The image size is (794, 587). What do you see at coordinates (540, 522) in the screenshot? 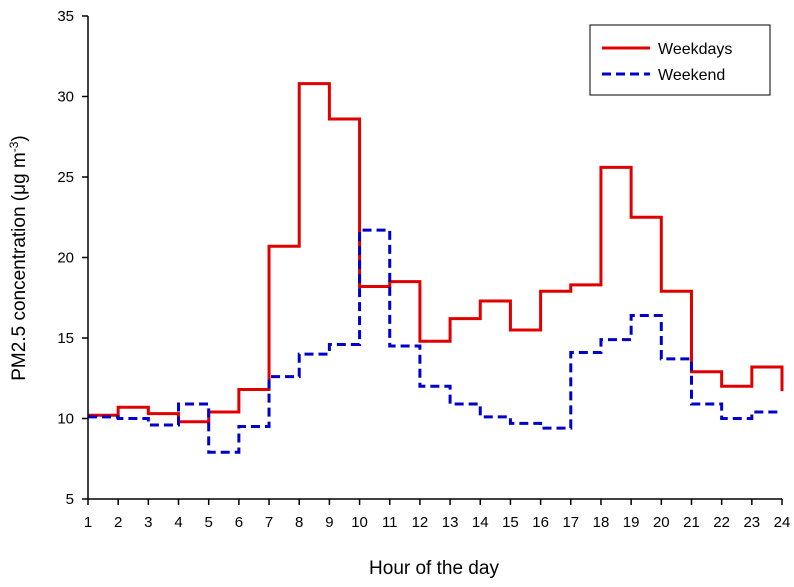
I see `x-tick-label: 16` at bounding box center [540, 522].